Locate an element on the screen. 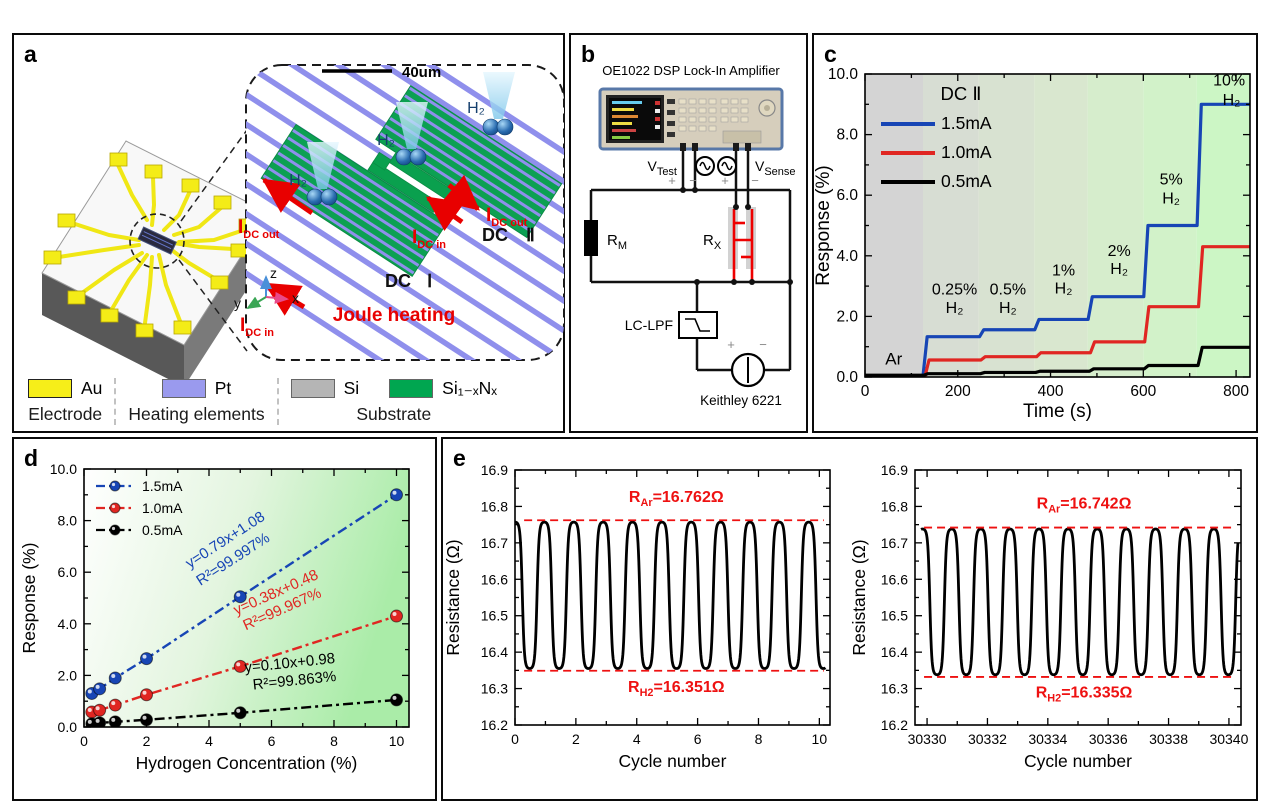 The width and height of the screenshot is (1268, 807). svg-text: 30338 is located at coordinates (1168, 739).